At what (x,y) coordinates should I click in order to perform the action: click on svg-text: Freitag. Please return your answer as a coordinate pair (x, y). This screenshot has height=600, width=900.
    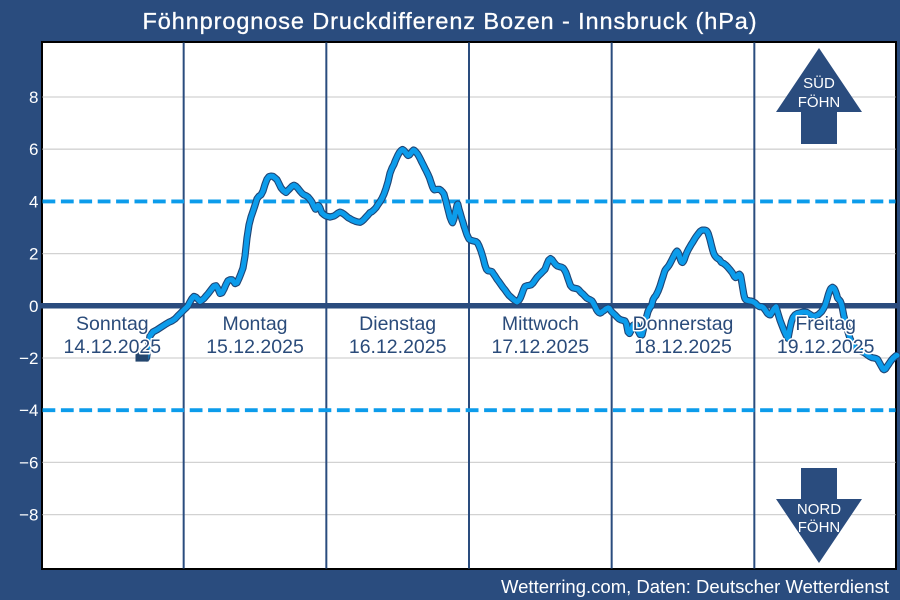
    Looking at the image, I should click on (825, 324).